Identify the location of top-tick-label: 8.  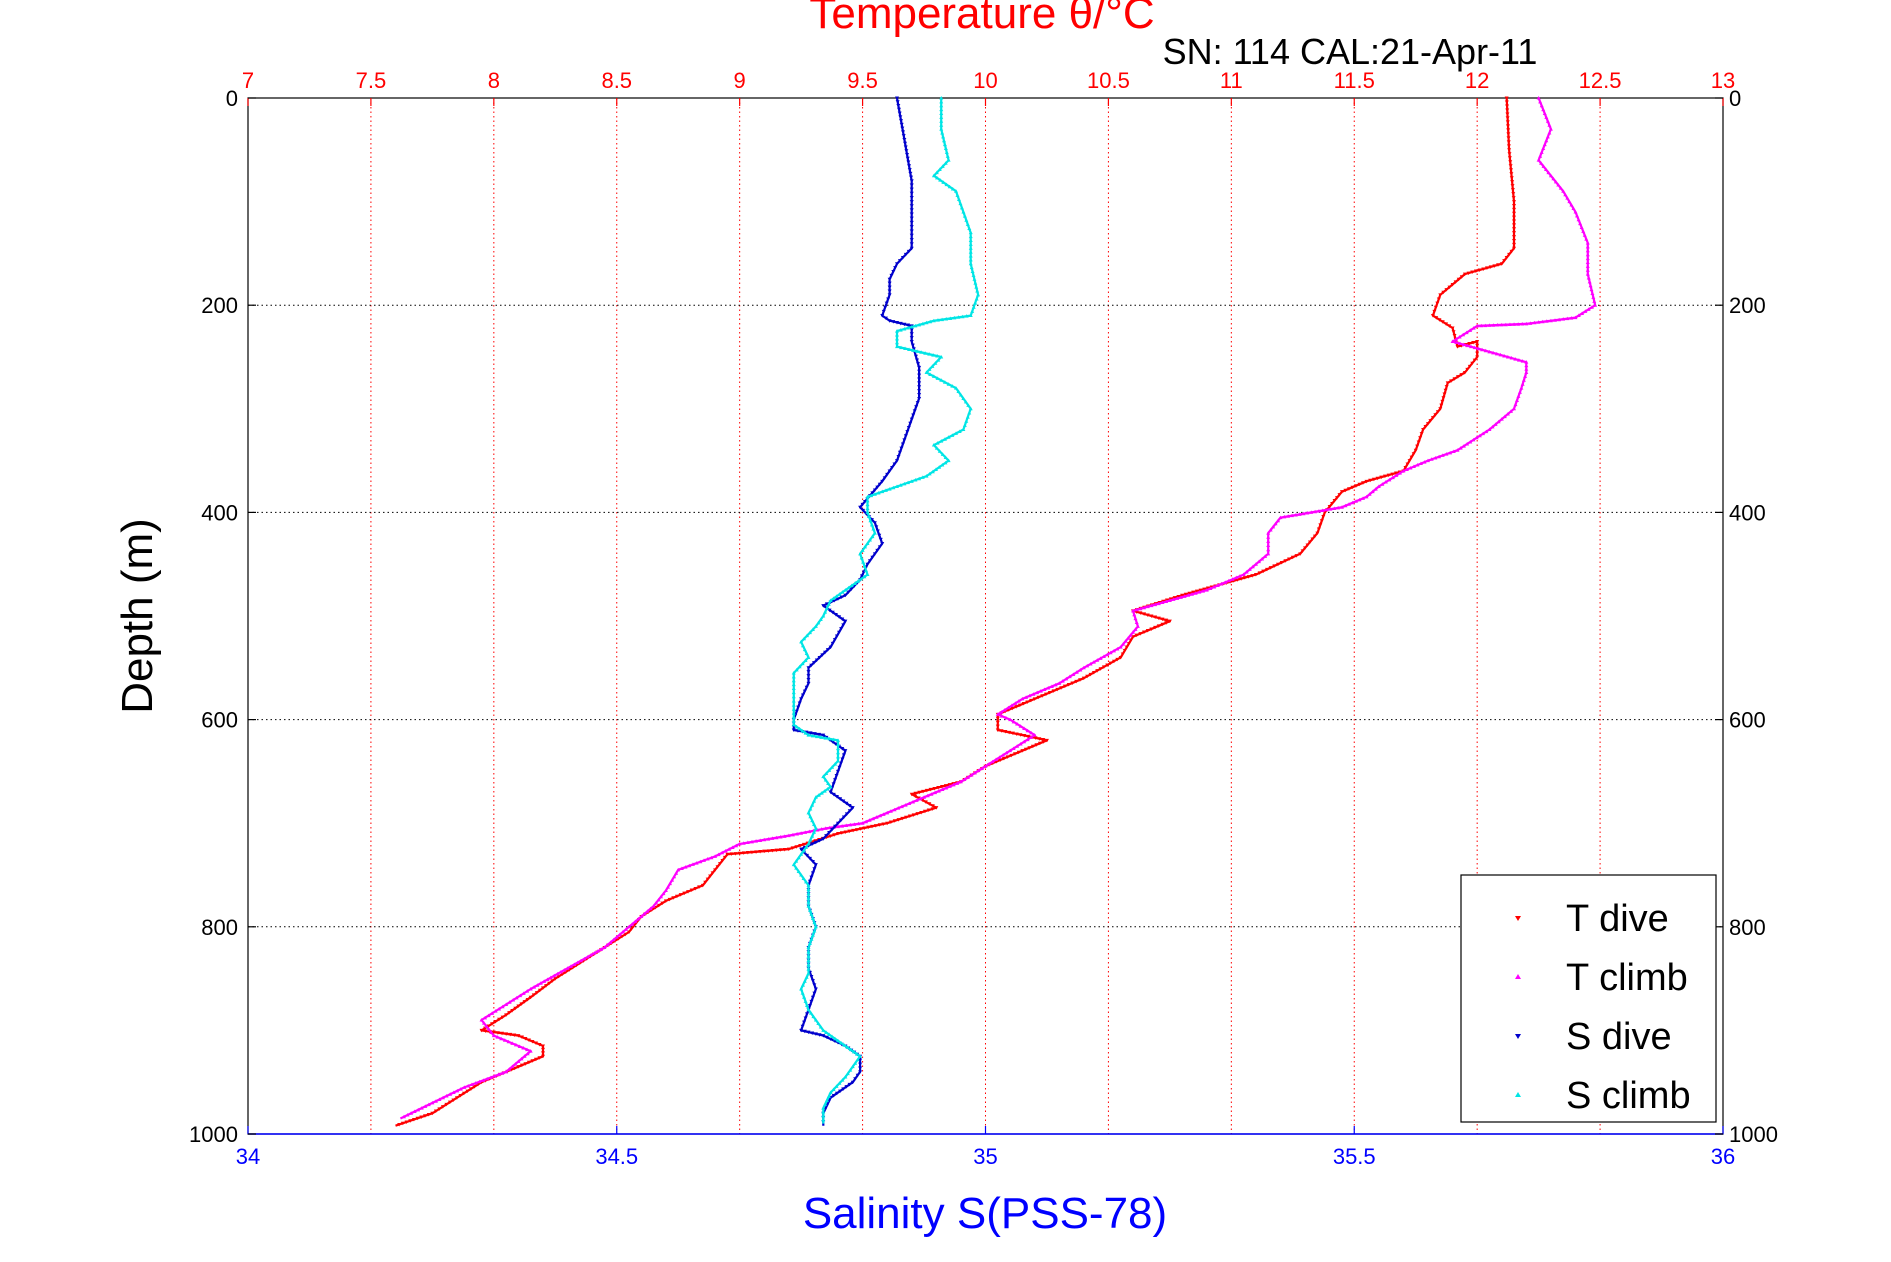
(494, 80).